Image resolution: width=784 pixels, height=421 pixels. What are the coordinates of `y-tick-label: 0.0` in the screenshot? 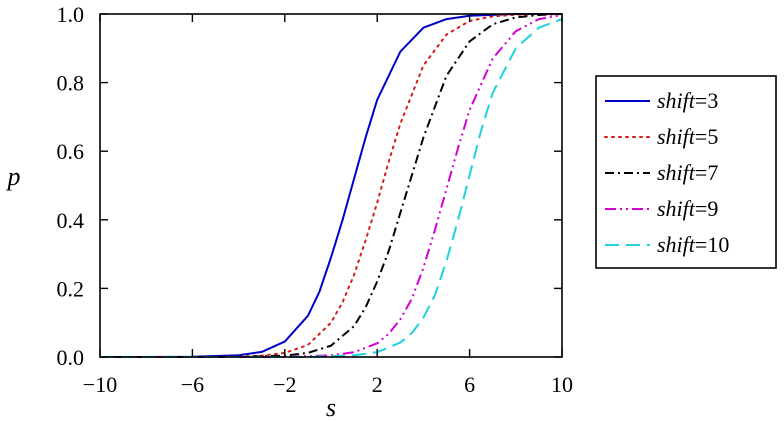 It's located at (71, 357).